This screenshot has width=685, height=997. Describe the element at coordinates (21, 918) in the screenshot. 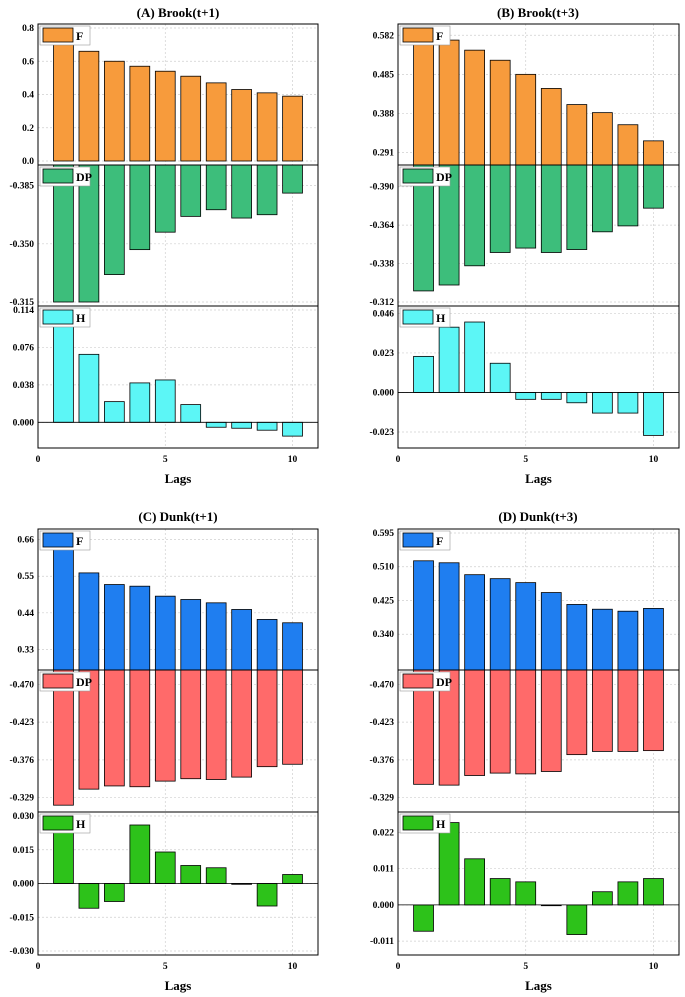

I see `y-tick-label: -0.015` at that location.